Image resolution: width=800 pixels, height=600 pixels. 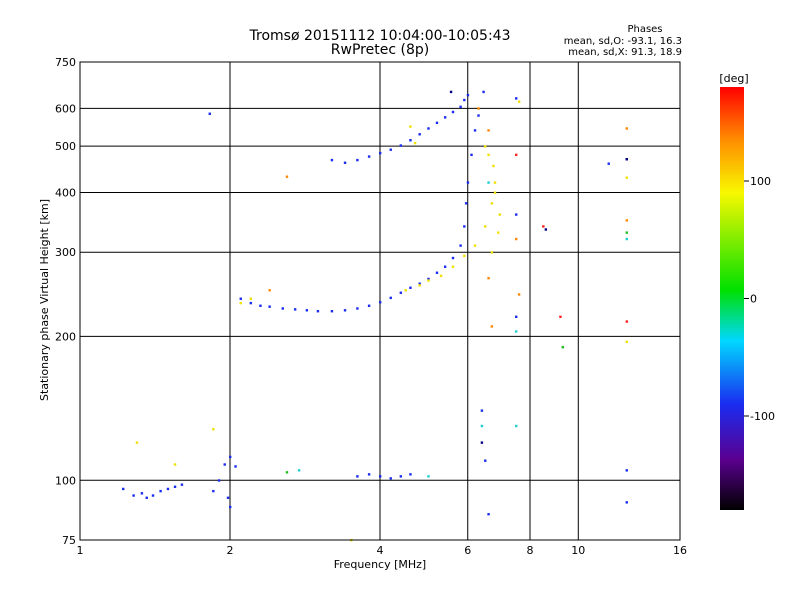 I want to click on y-tick-label: 300, so click(x=65, y=252).